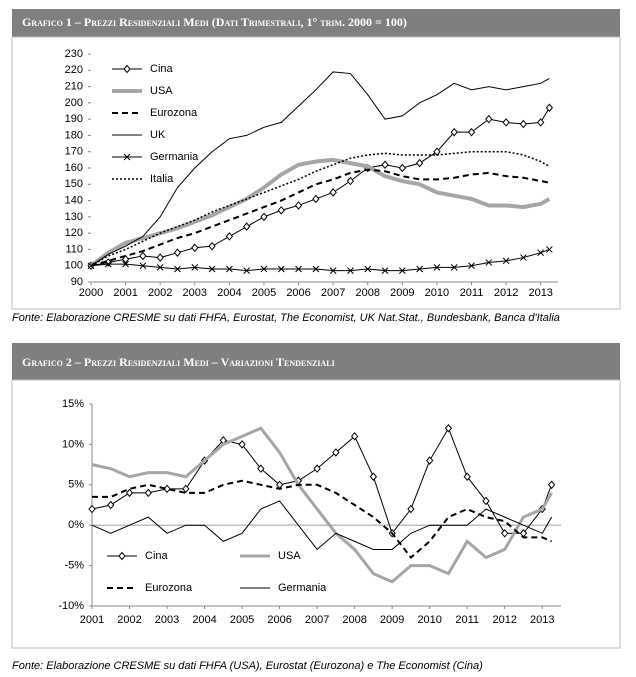 The image size is (636, 677). Describe the element at coordinates (162, 179) in the screenshot. I see `legend-label: Italia` at that location.